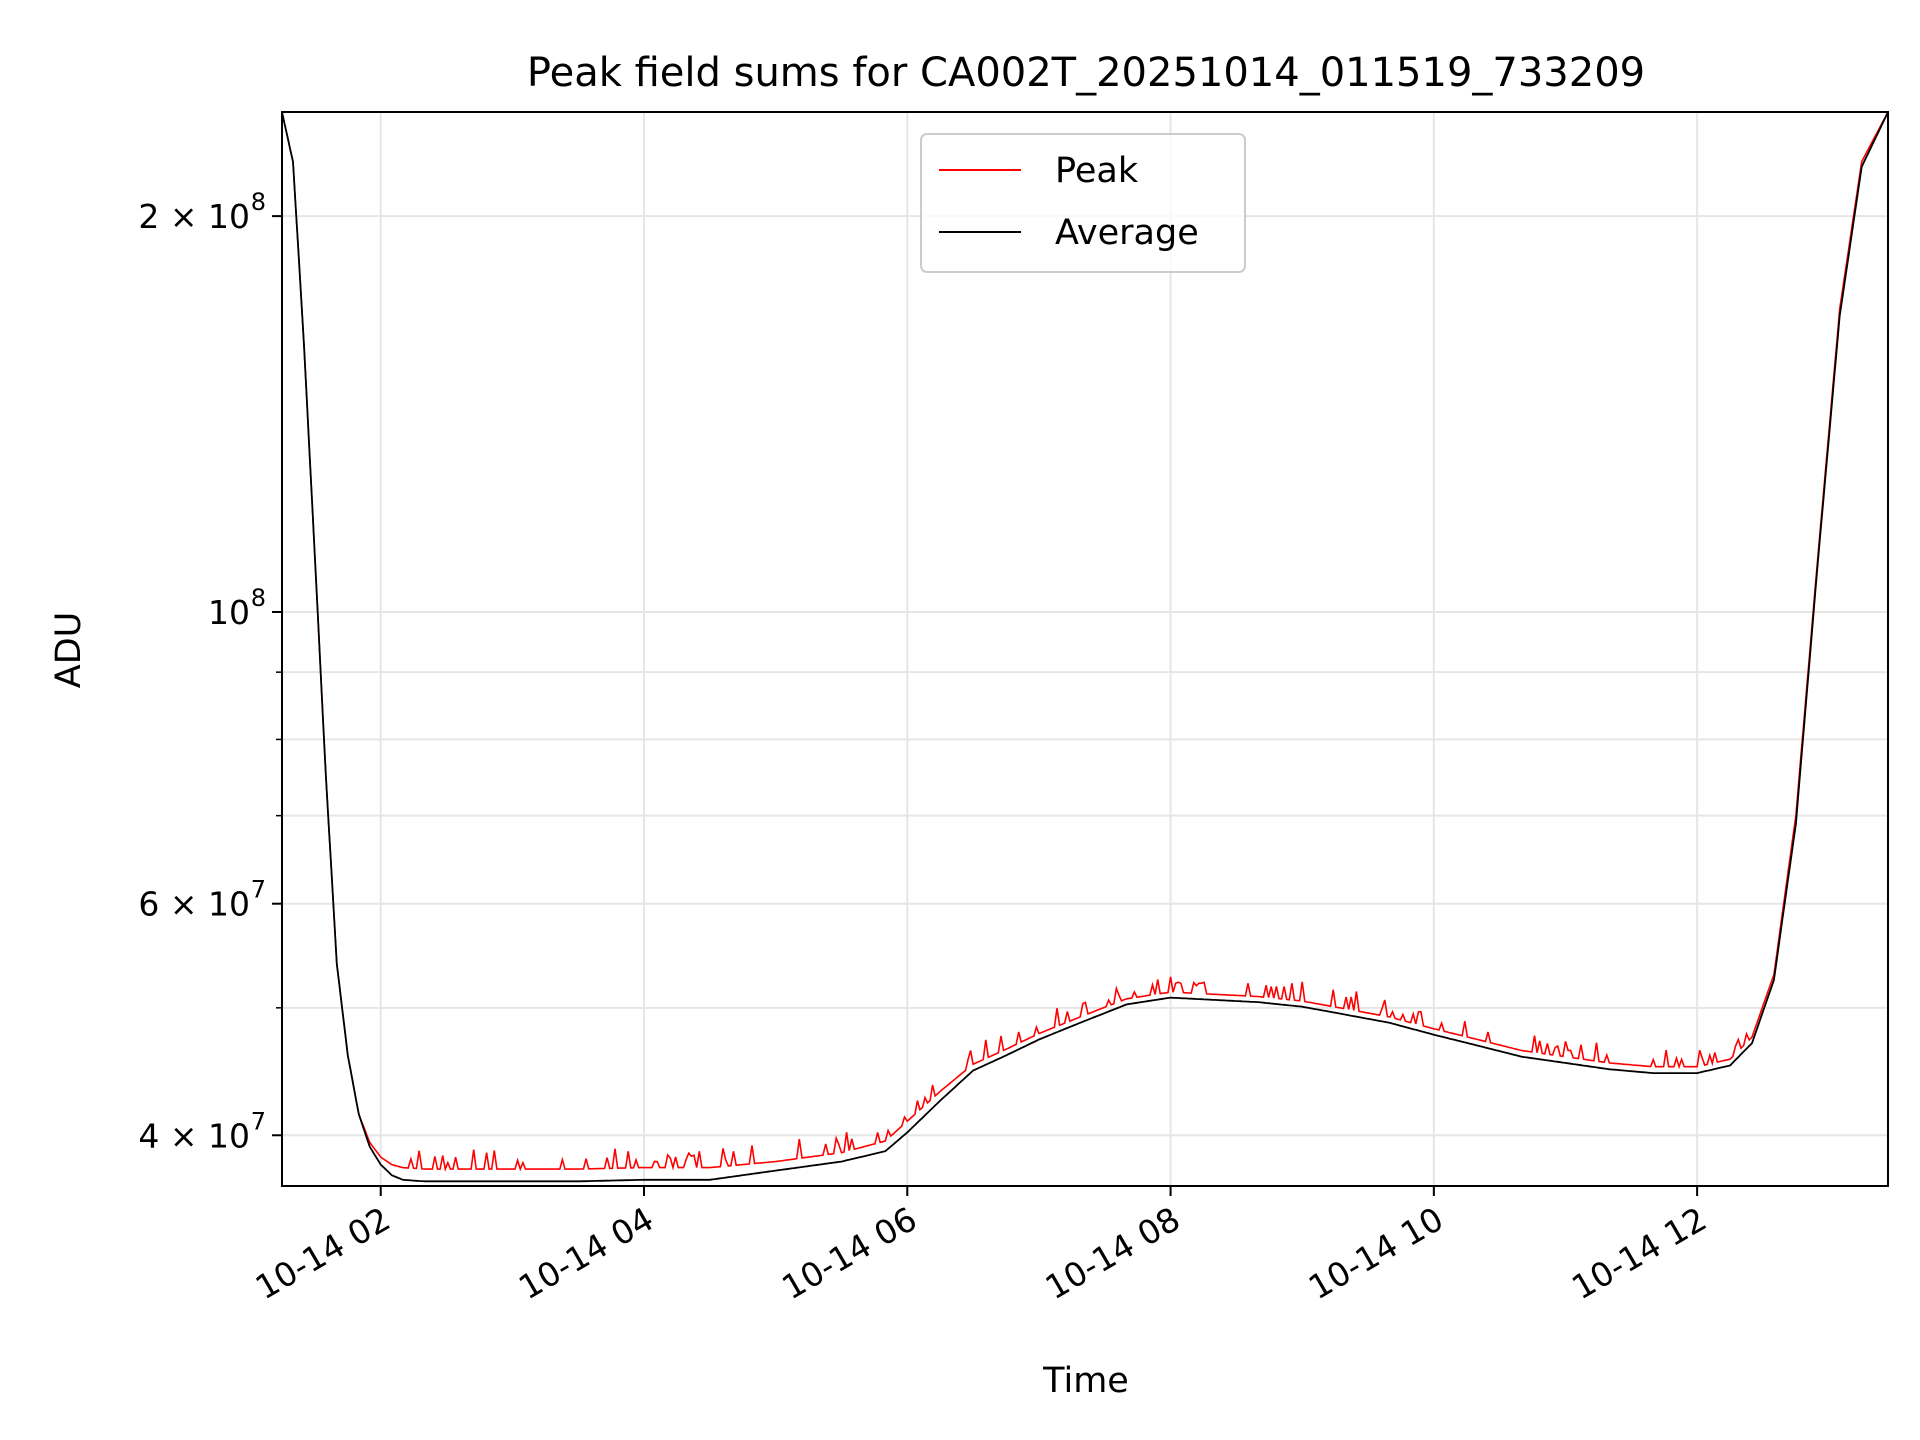 The height and width of the screenshot is (1440, 1920). Describe the element at coordinates (229, 612) in the screenshot. I see `y-tick-label: 10` at that location.